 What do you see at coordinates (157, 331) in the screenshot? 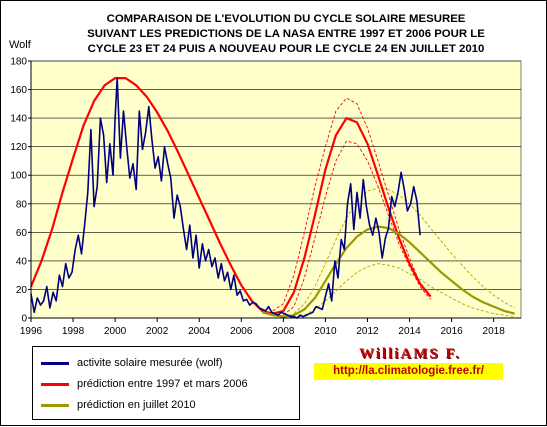
I see `x-tick-label-3: 2002` at bounding box center [157, 331].